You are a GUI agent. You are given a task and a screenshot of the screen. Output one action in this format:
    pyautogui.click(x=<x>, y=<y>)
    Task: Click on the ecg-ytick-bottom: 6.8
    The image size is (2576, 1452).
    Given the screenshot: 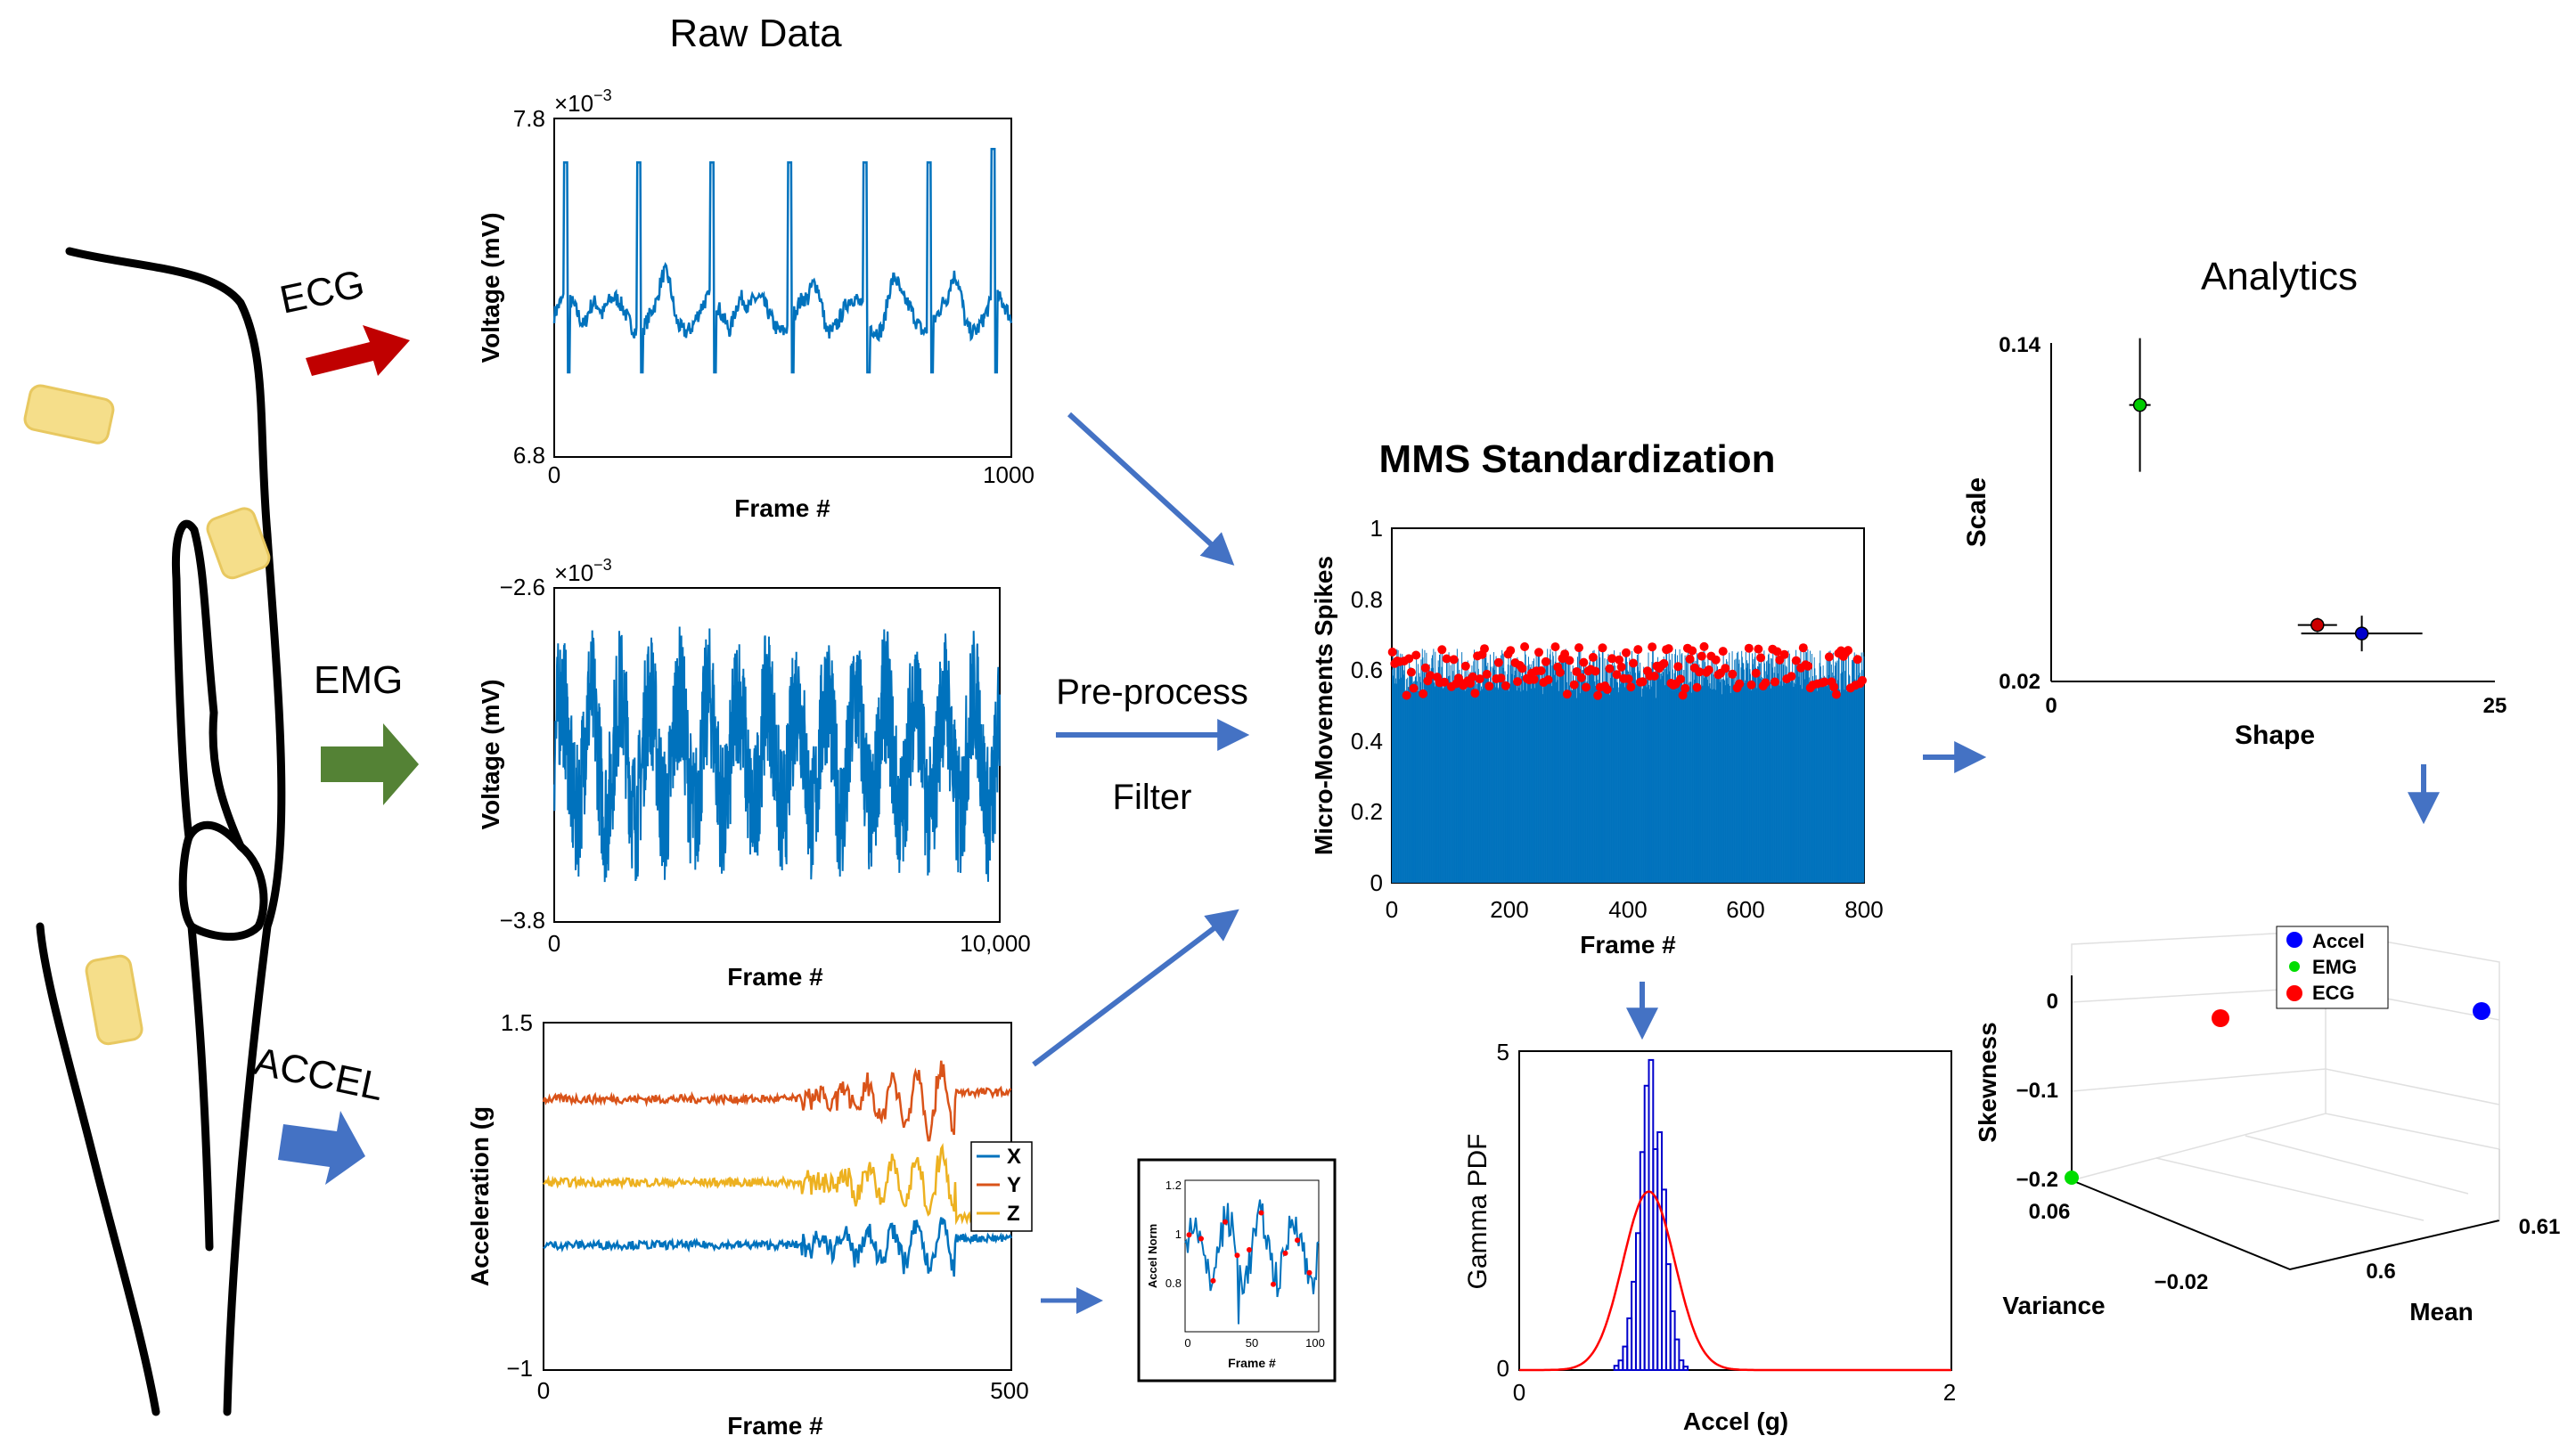 What is the action you would take?
    pyautogui.click(x=529, y=455)
    